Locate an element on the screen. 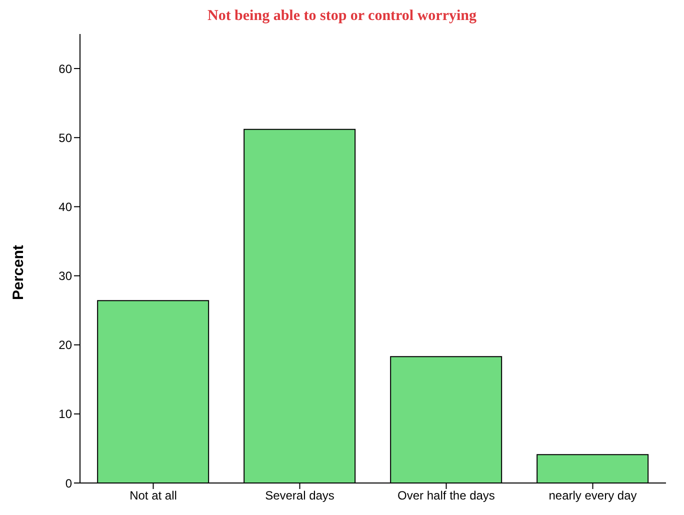 The image size is (684, 515). y-tick-label: 20 is located at coordinates (65, 345).